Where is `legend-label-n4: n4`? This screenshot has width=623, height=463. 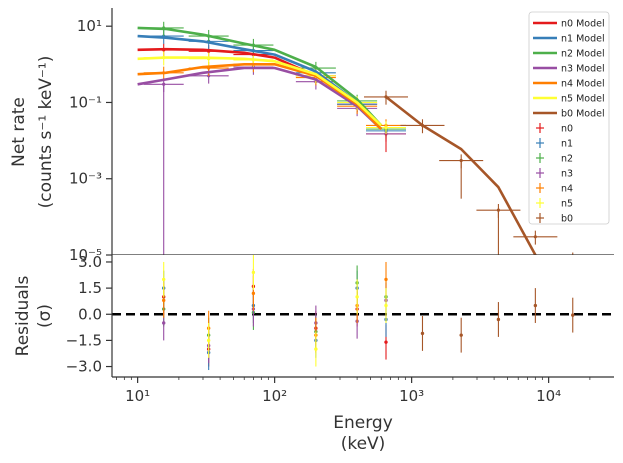 legend-label-n4: n4 is located at coordinates (567, 189).